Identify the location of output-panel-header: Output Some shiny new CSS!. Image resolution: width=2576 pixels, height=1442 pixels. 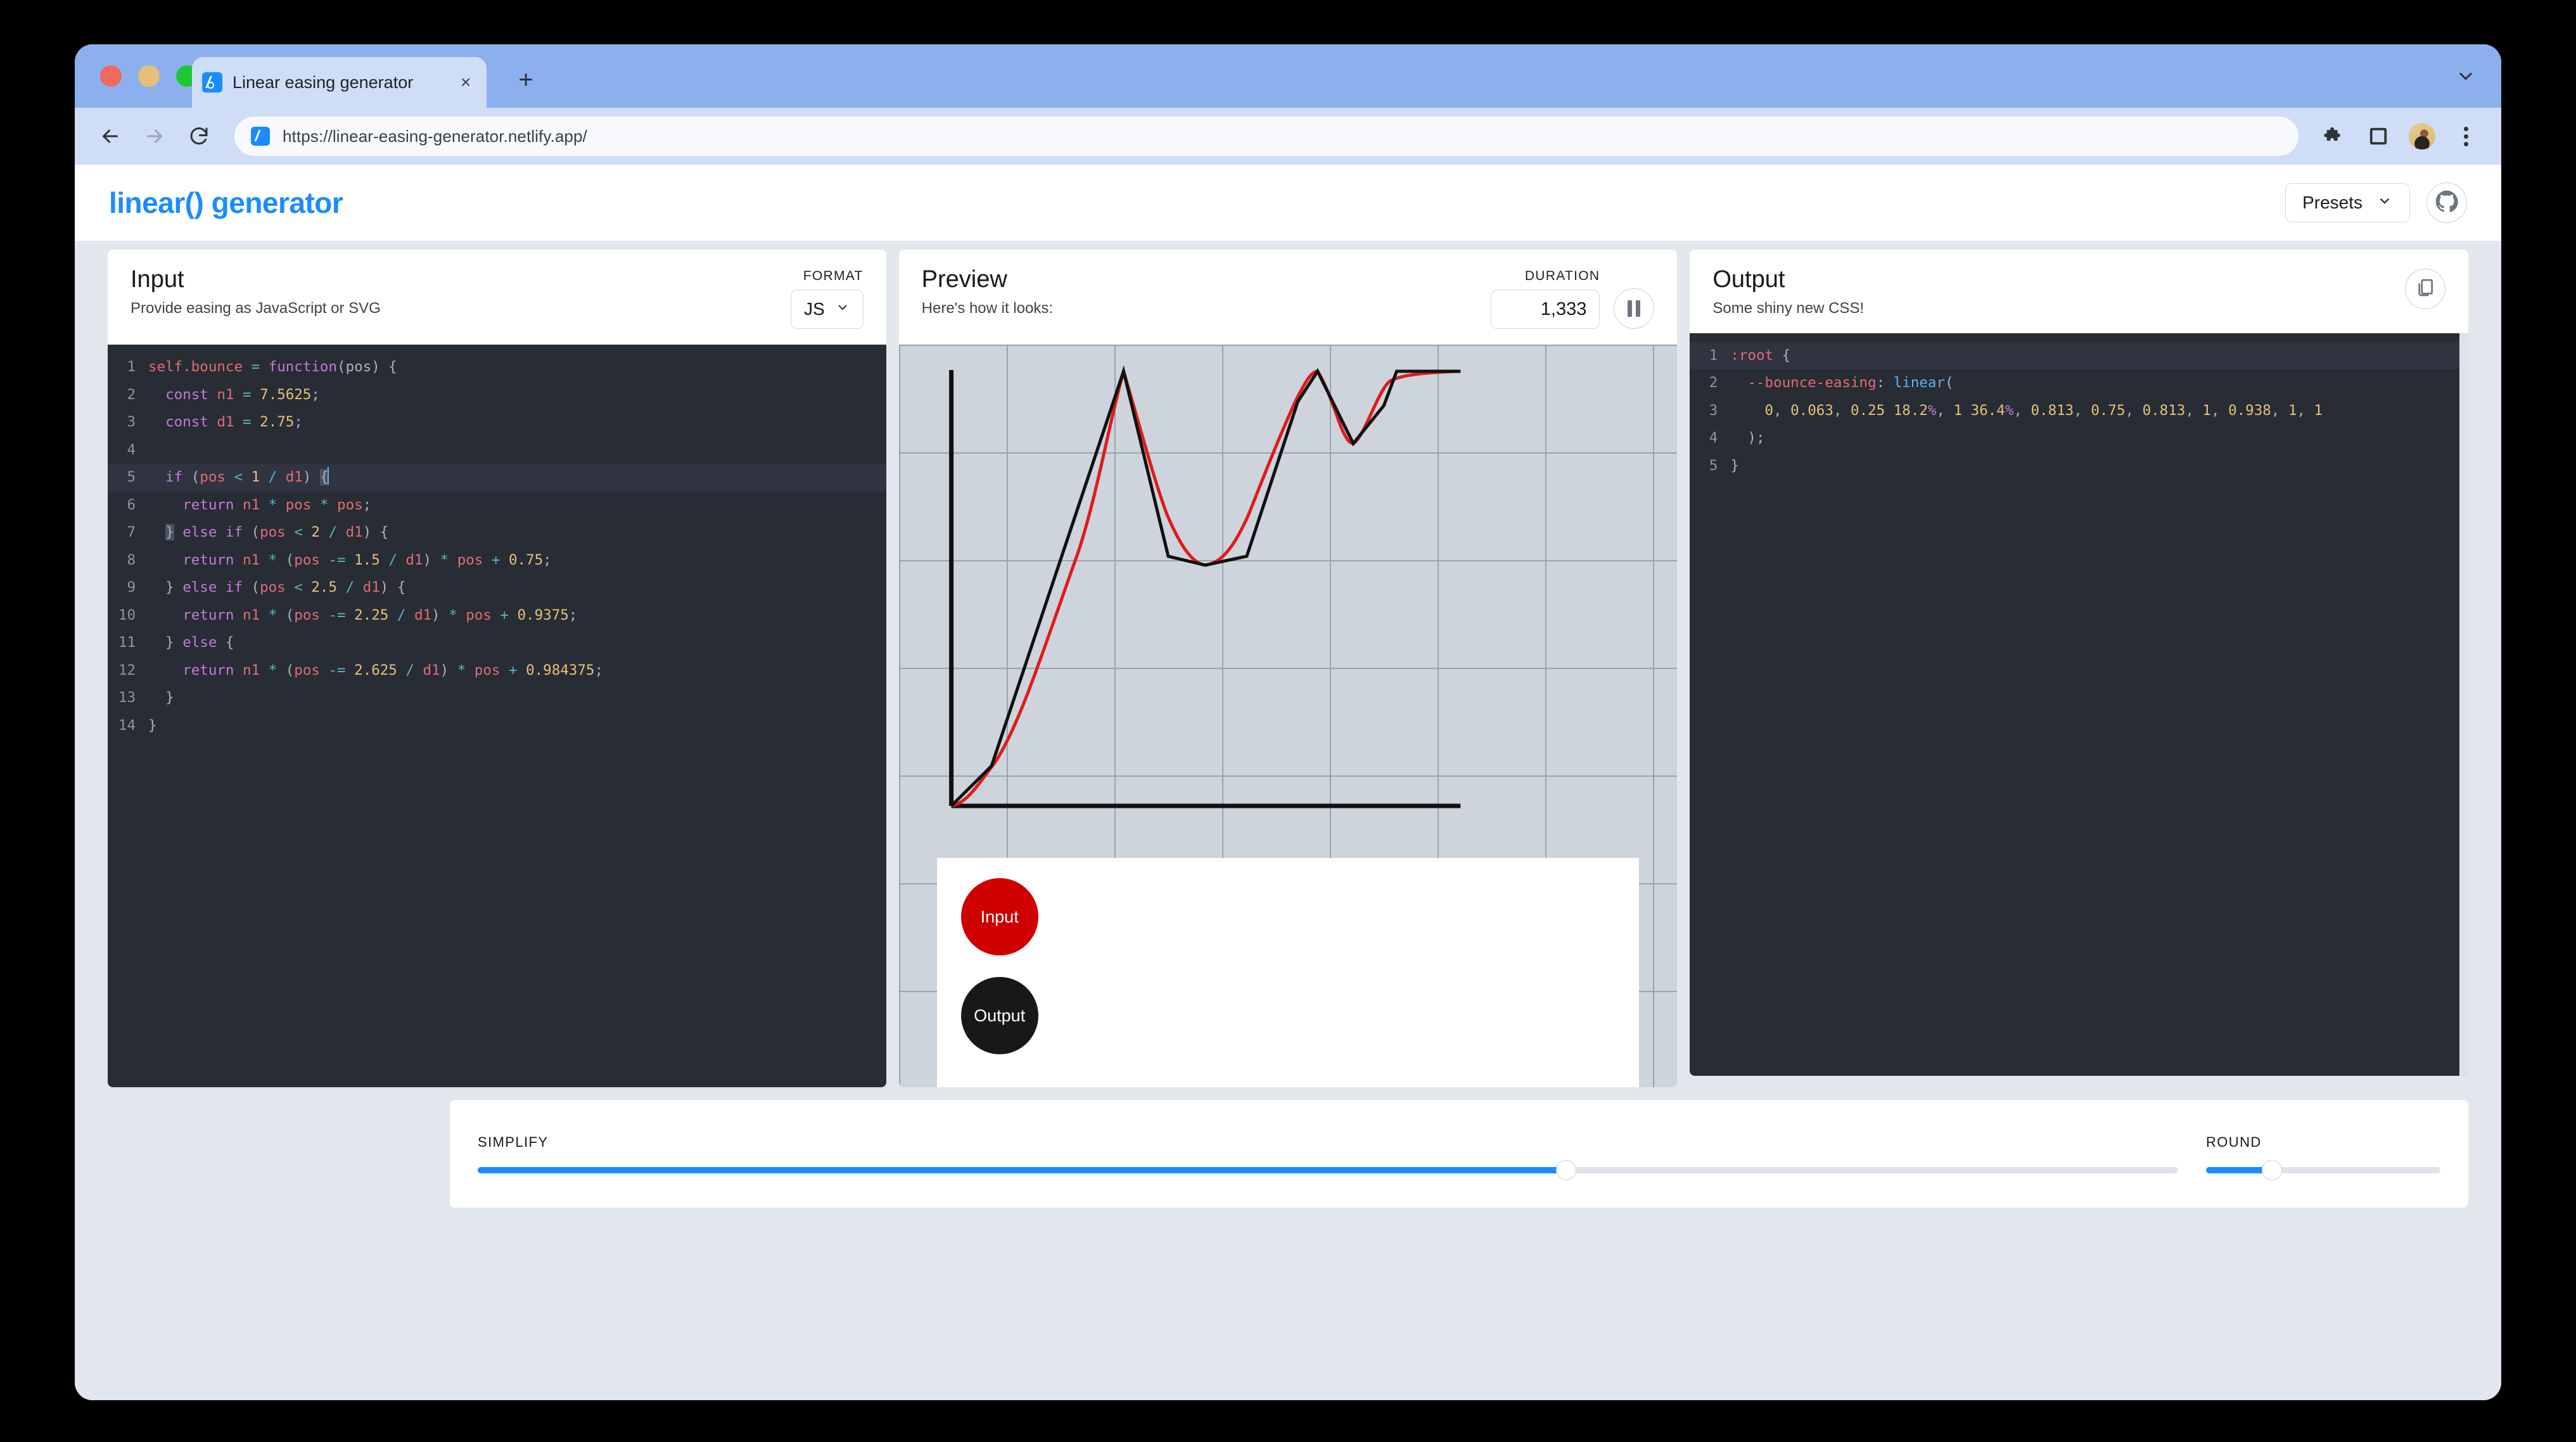
(2079, 291).